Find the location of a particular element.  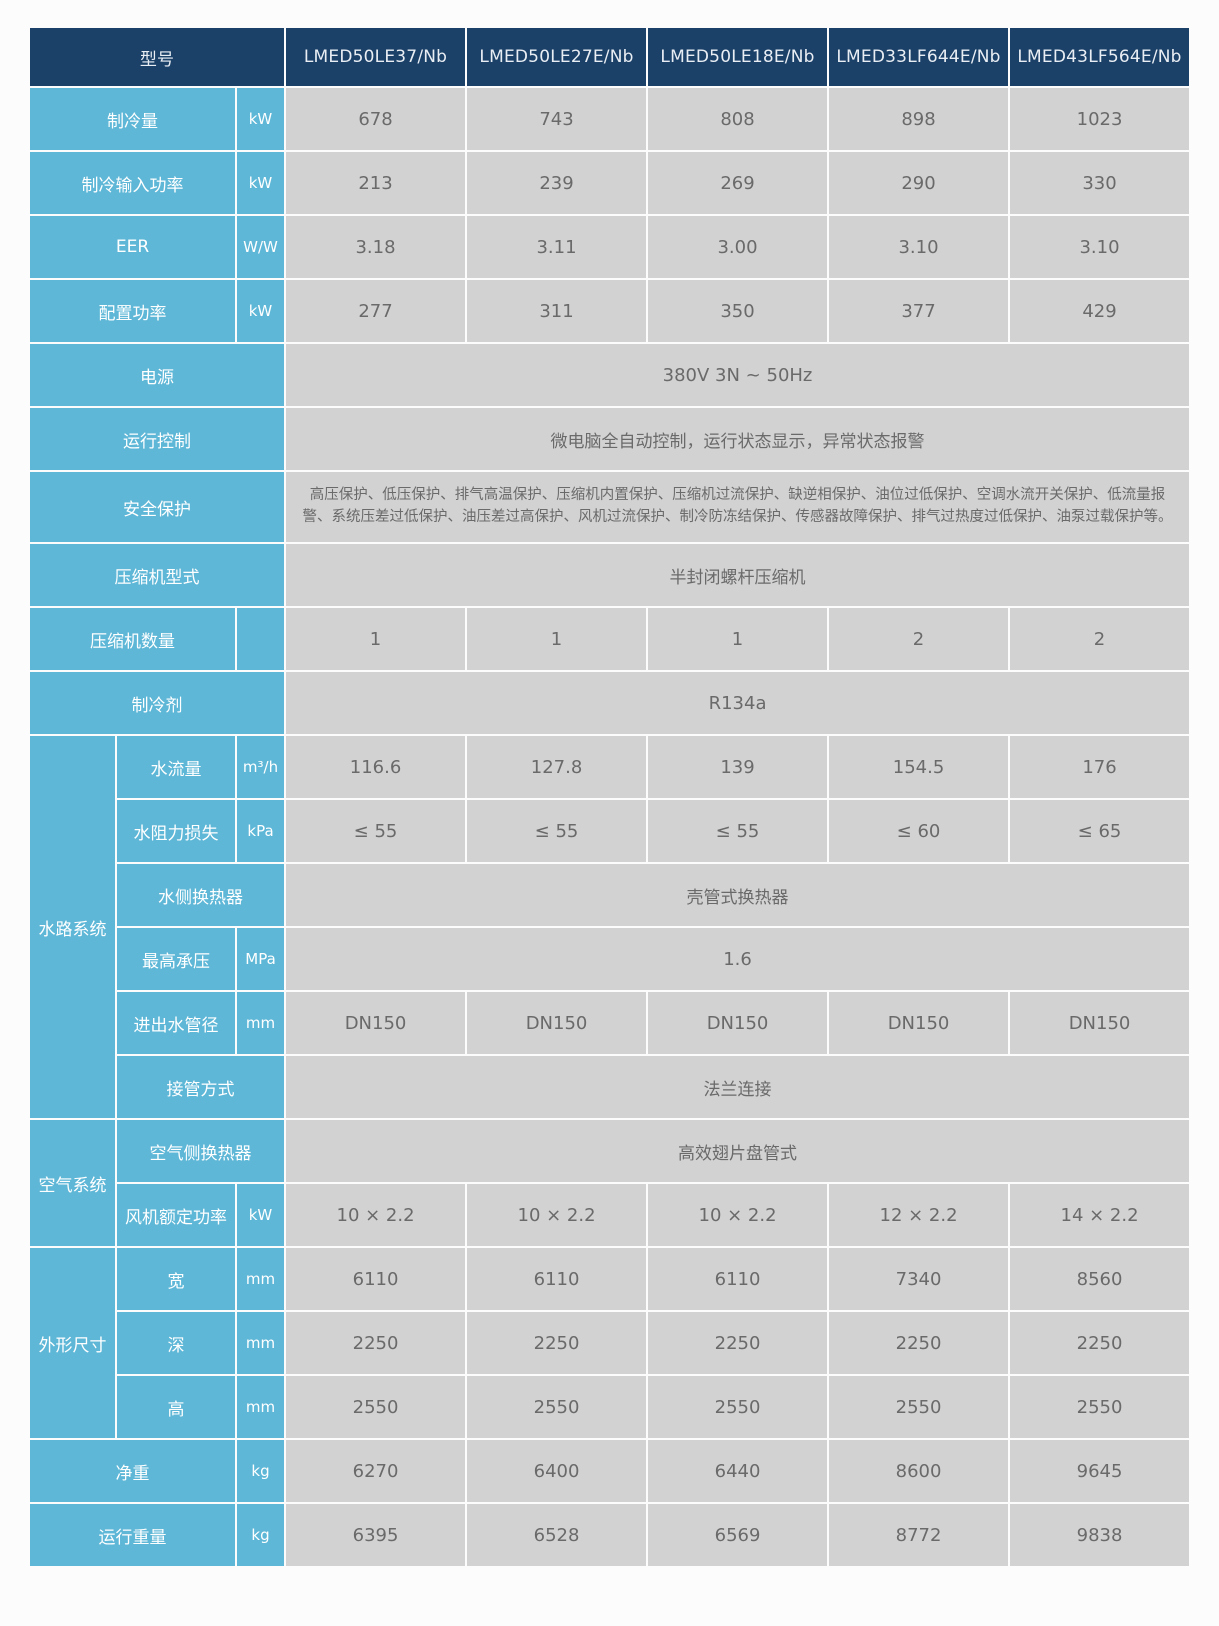

row-label: 深 is located at coordinates (176, 1343).